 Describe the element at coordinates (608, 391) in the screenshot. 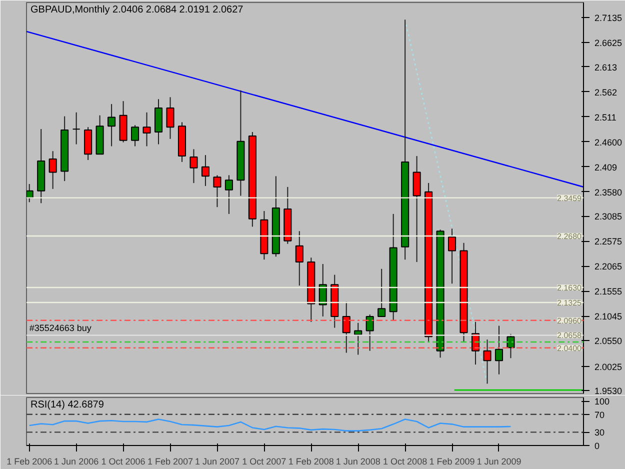

I see `y-tick-label: 1.9530` at that location.